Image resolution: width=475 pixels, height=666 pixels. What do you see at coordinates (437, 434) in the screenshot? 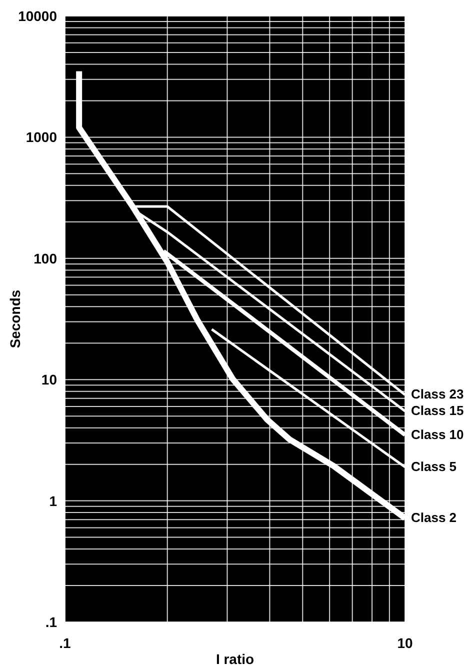
I see `series-label: Class 10` at bounding box center [437, 434].